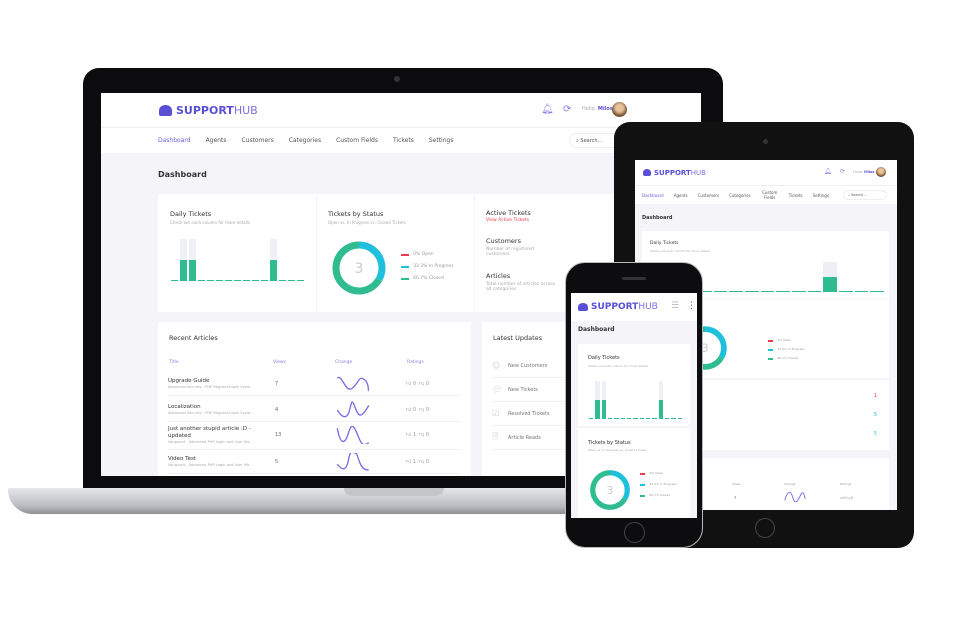 This screenshot has height=628, width=960. Describe the element at coordinates (182, 459) in the screenshot. I see `article-title: Video Test` at that location.